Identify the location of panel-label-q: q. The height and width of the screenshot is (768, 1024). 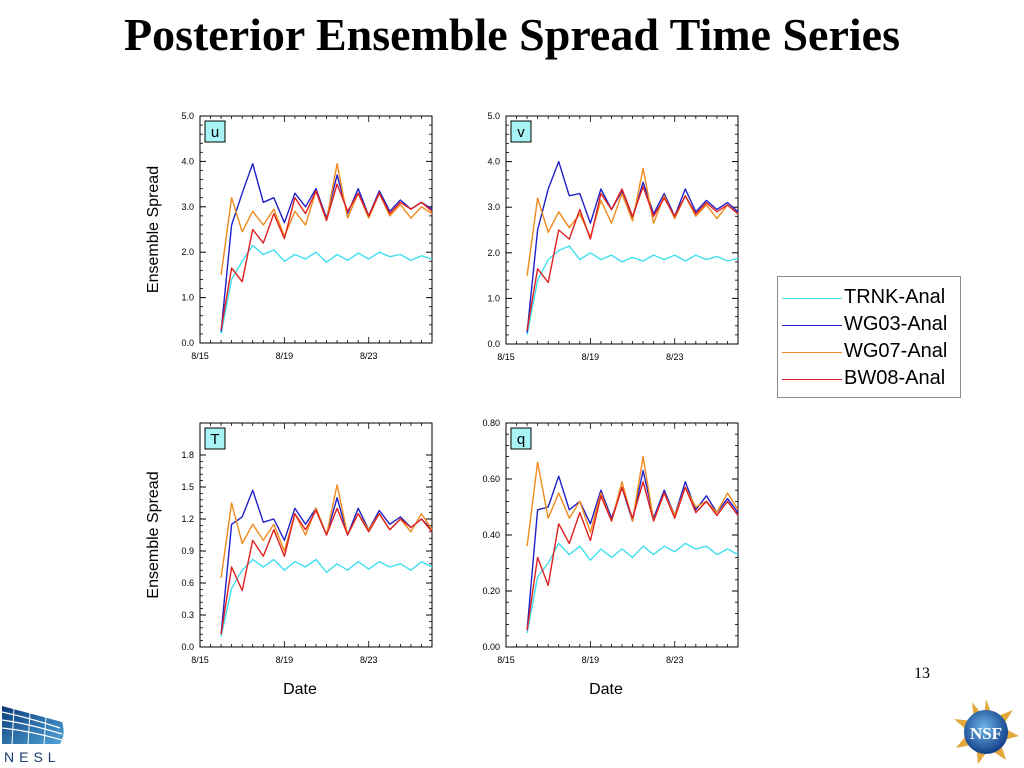
(521, 438).